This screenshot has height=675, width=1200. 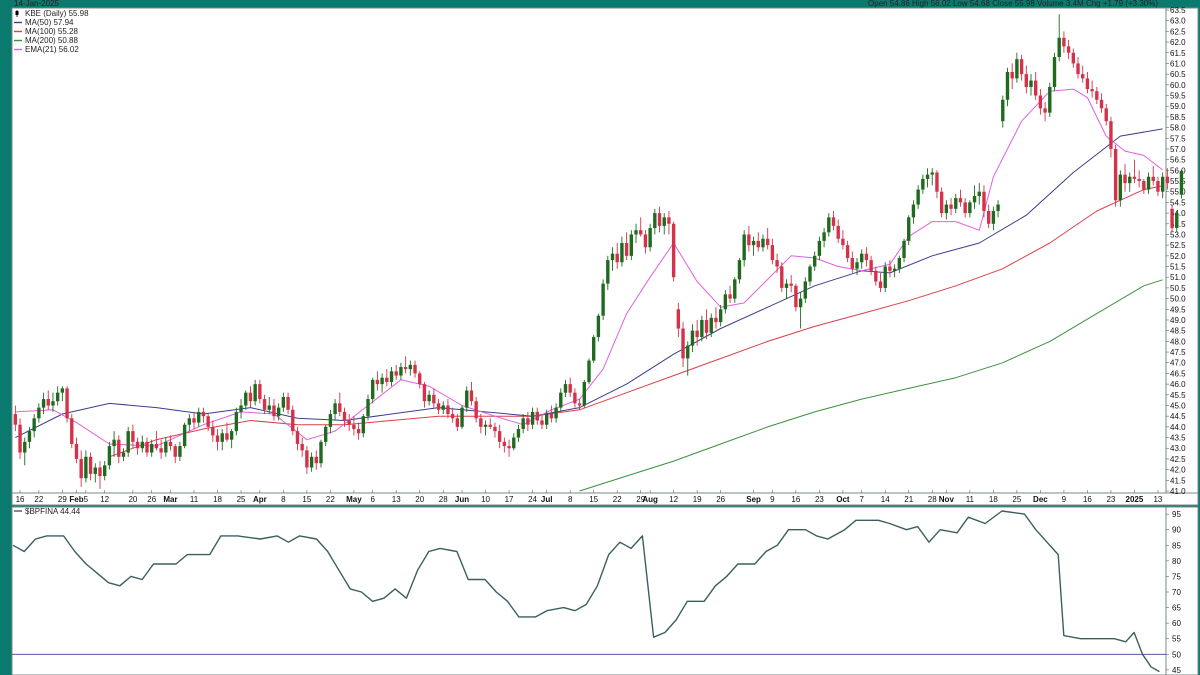 I want to click on date-tick-label: 12, so click(x=673, y=499).